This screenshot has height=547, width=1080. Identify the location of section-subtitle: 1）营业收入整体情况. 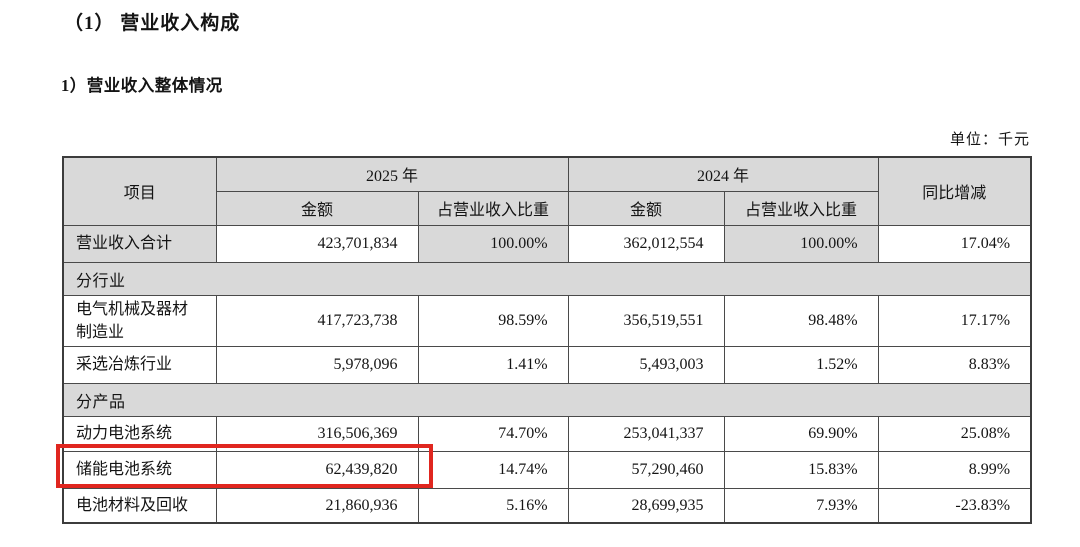
(142, 85).